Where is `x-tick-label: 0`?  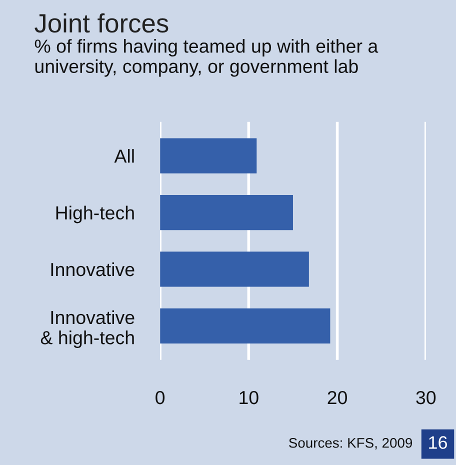 x-tick-label: 0 is located at coordinates (160, 397).